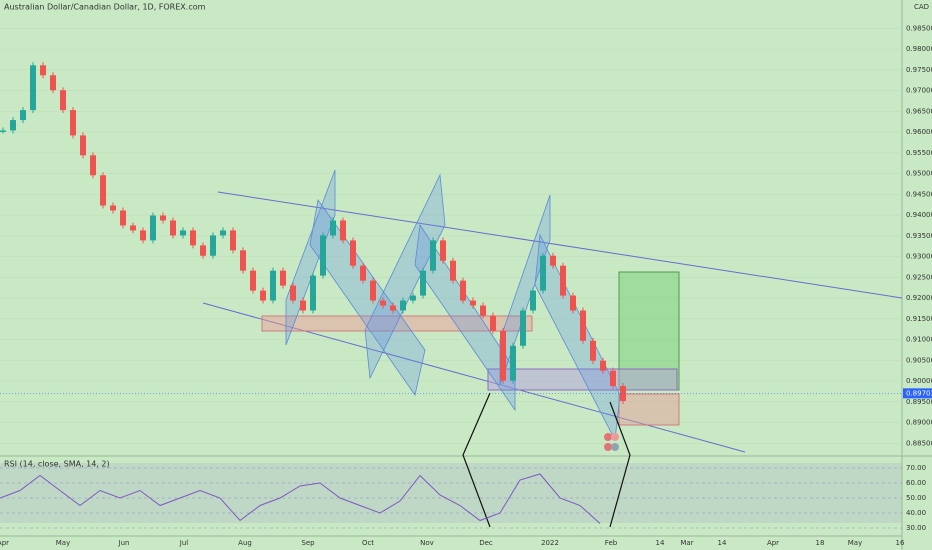 The height and width of the screenshot is (550, 932). I want to click on trend-line, so click(560, 245).